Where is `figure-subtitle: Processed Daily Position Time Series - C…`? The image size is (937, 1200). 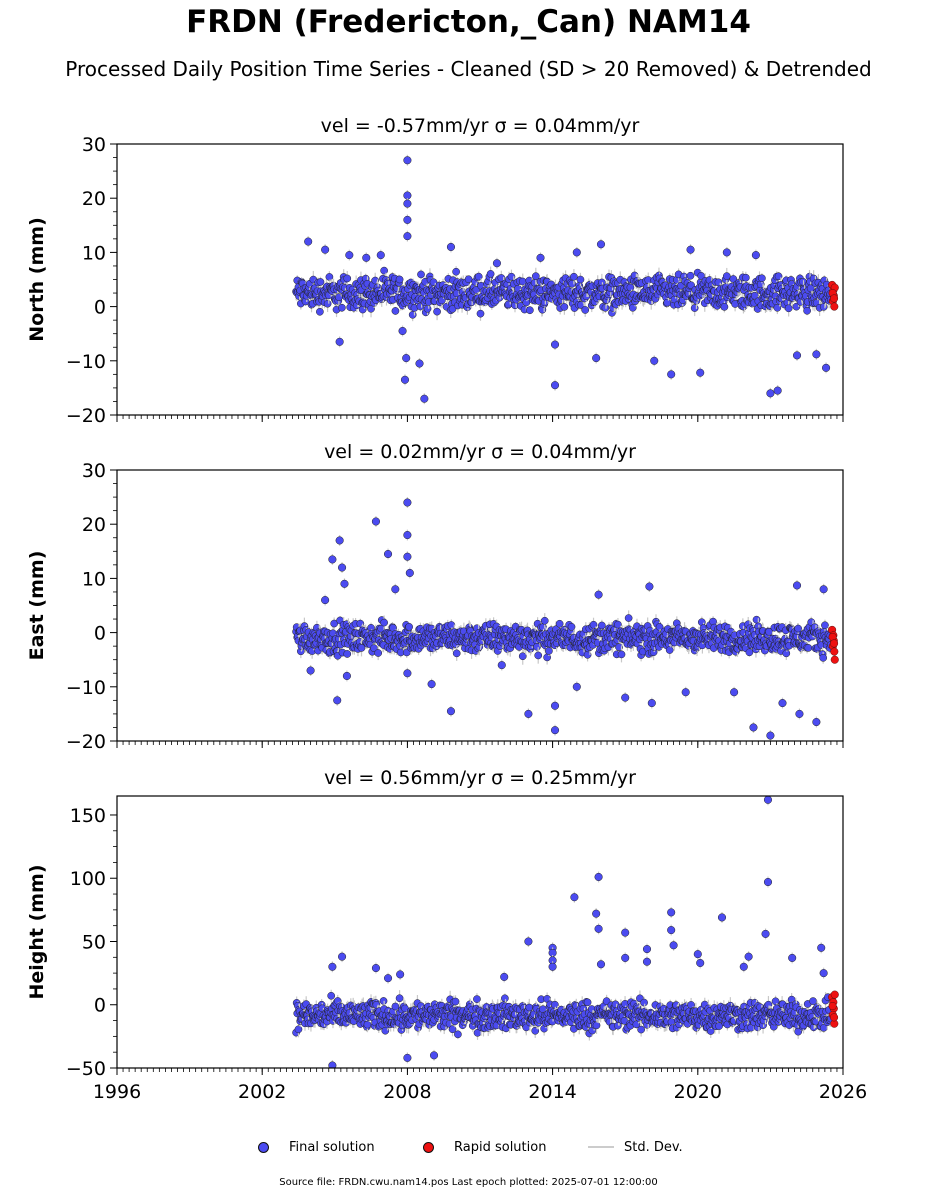
figure-subtitle: Processed Daily Position Time Series - C… is located at coordinates (468, 69).